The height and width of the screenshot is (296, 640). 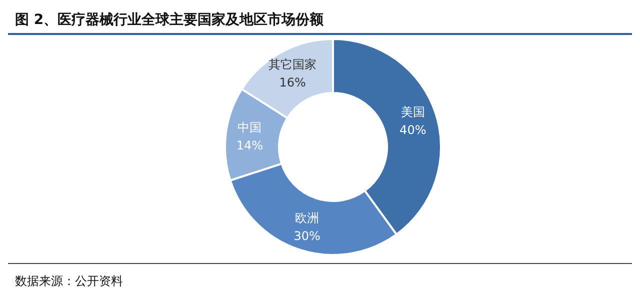 What do you see at coordinates (170, 19) in the screenshot?
I see `chart-title: 图 2、医疗器械行业全球主要国家及地区市场份额` at bounding box center [170, 19].